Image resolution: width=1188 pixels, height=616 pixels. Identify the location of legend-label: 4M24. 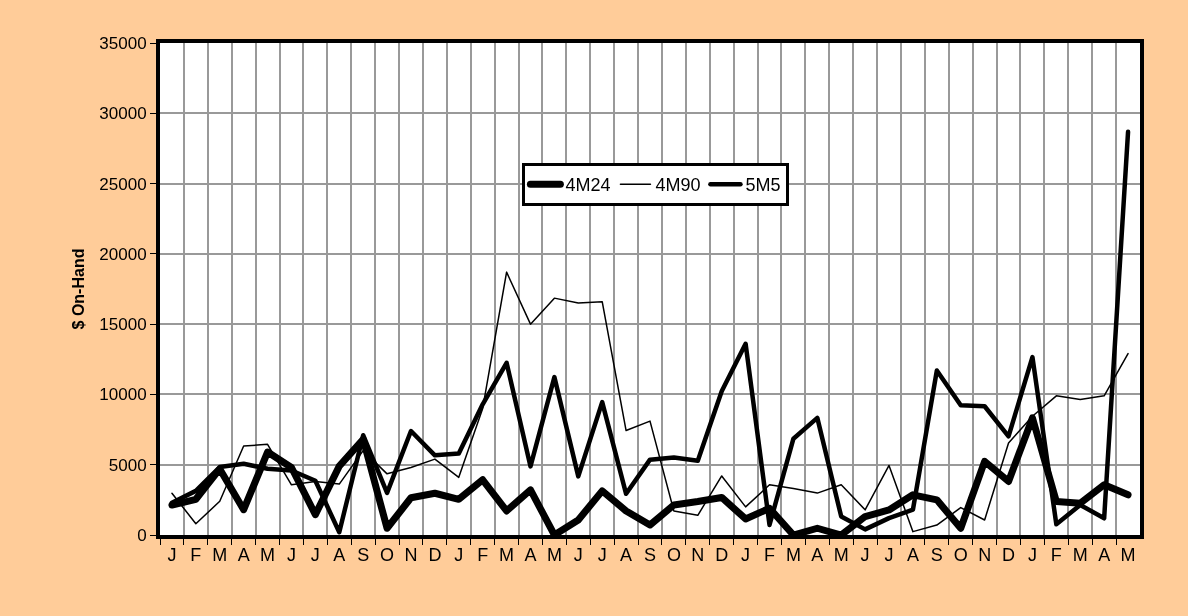
(588, 185).